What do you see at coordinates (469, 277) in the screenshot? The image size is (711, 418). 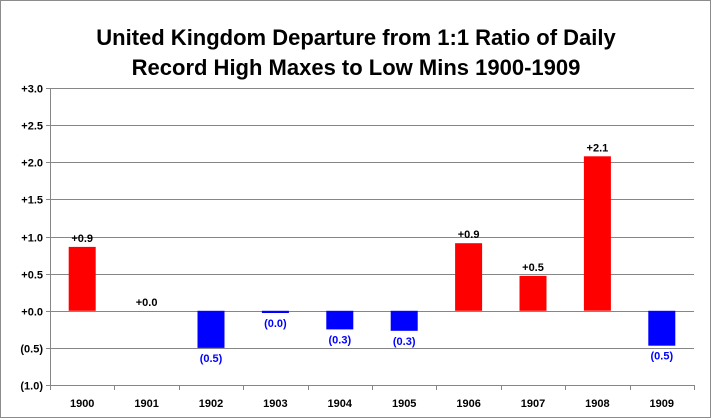 I see `bar-1906` at bounding box center [469, 277].